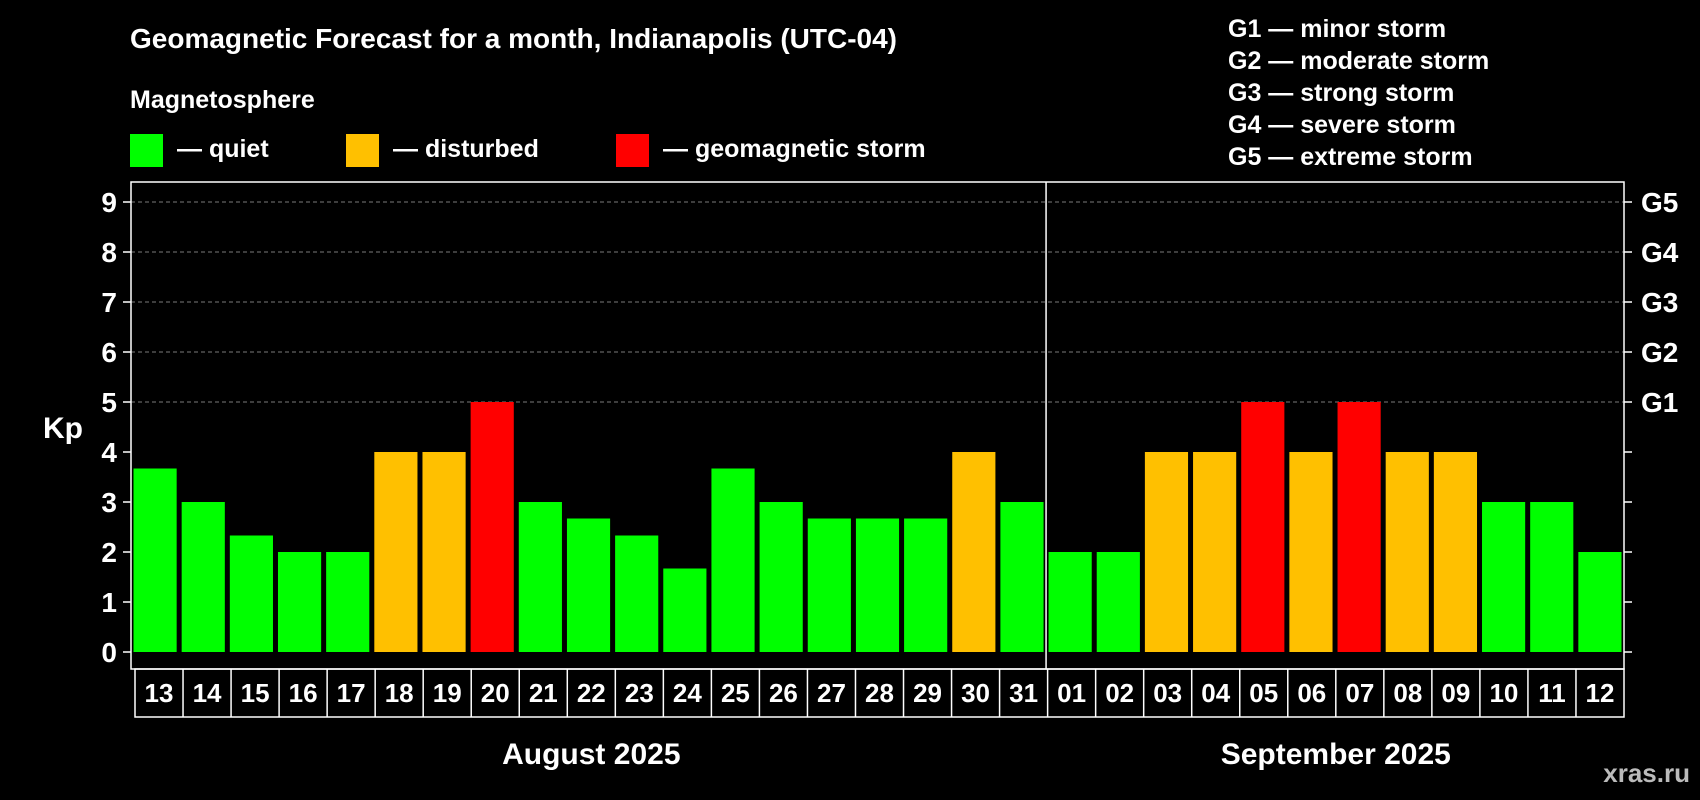  I want to click on x-tick-label: 09, so click(1455, 693).